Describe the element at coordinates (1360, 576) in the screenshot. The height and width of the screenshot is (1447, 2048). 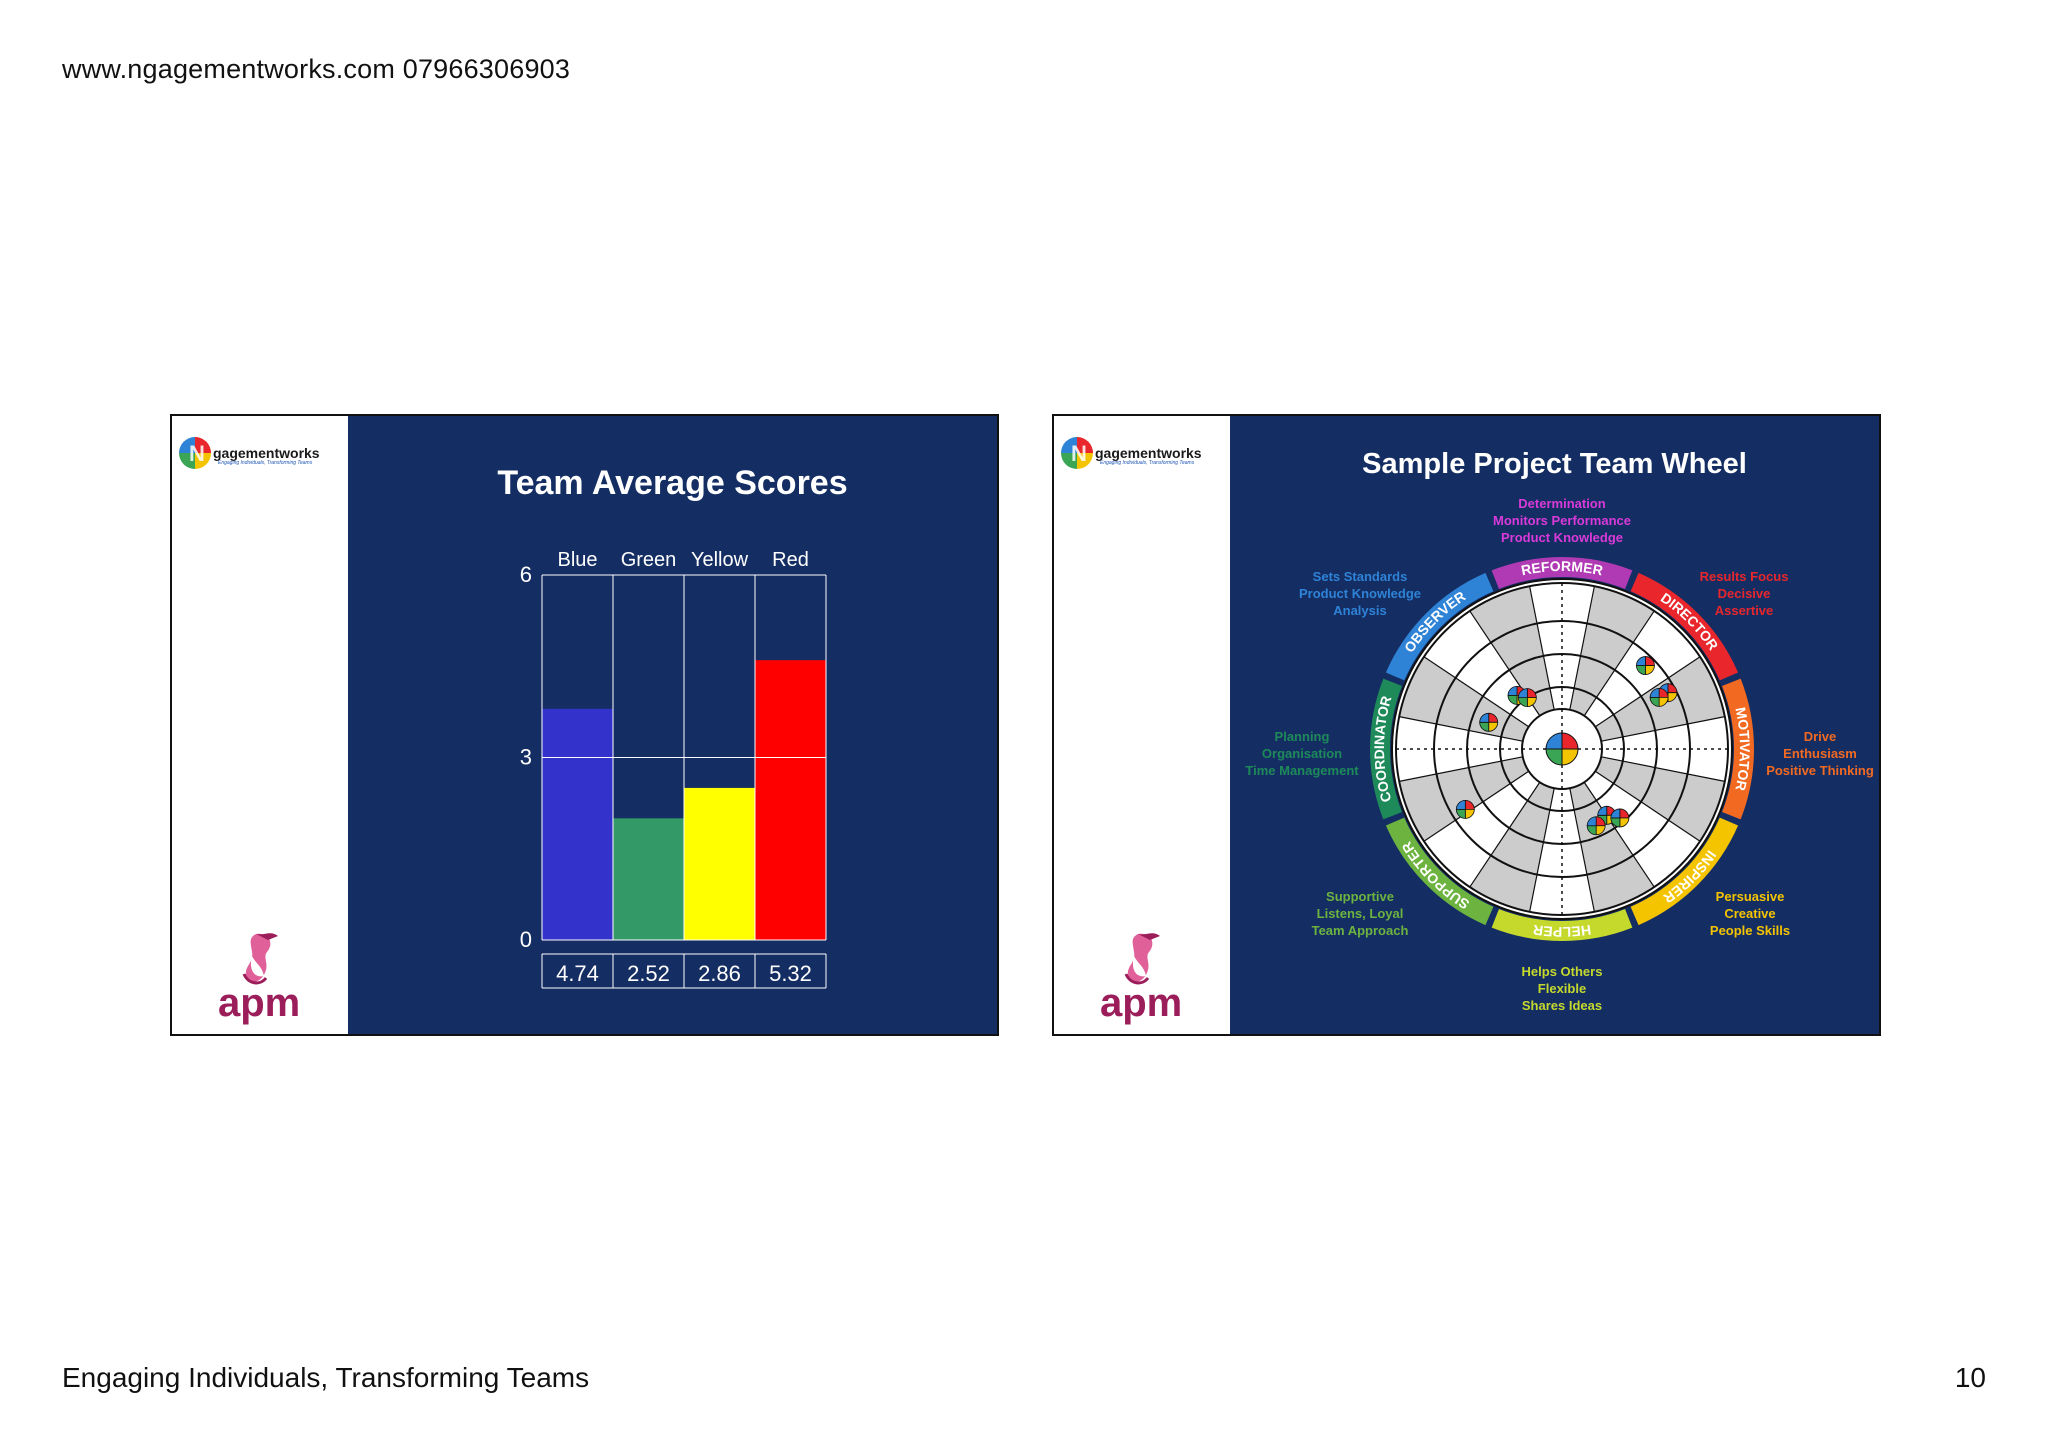
I see `trait-label-line: Sets Standards` at that location.